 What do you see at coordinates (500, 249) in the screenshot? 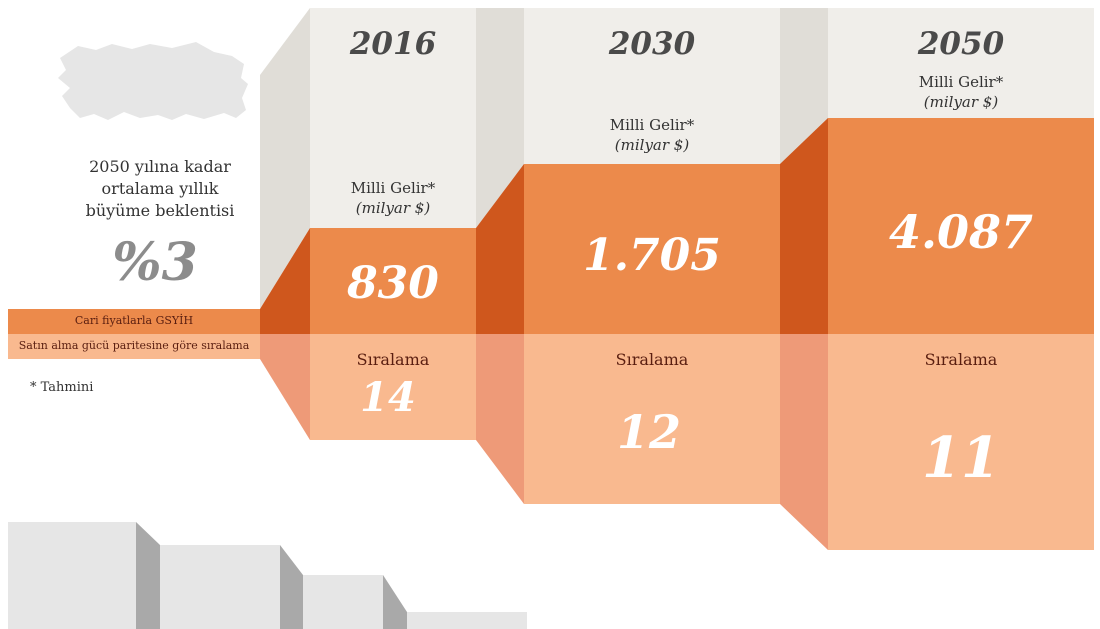
I see `col2030-side-mid` at bounding box center [500, 249].